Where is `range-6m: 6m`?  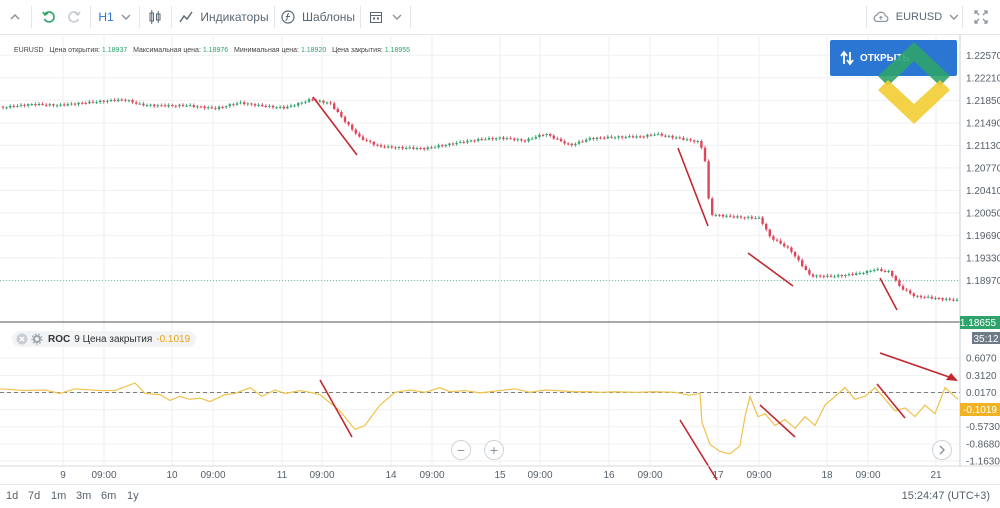 range-6m: 6m is located at coordinates (109, 496).